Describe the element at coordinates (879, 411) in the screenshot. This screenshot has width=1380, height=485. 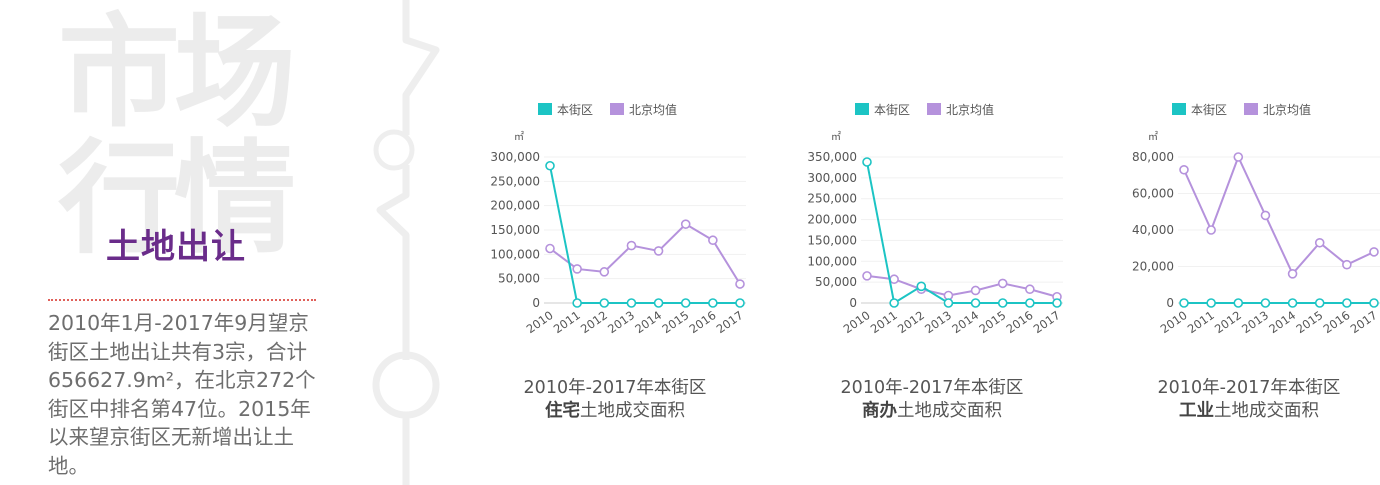
I see `caption-bold: 商办` at that location.